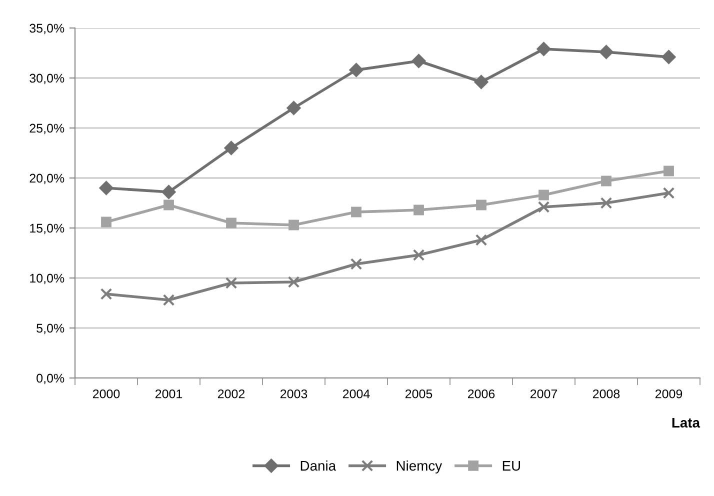 This screenshot has height=496, width=714. I want to click on y-tick-label: 35,0%, so click(47, 29).